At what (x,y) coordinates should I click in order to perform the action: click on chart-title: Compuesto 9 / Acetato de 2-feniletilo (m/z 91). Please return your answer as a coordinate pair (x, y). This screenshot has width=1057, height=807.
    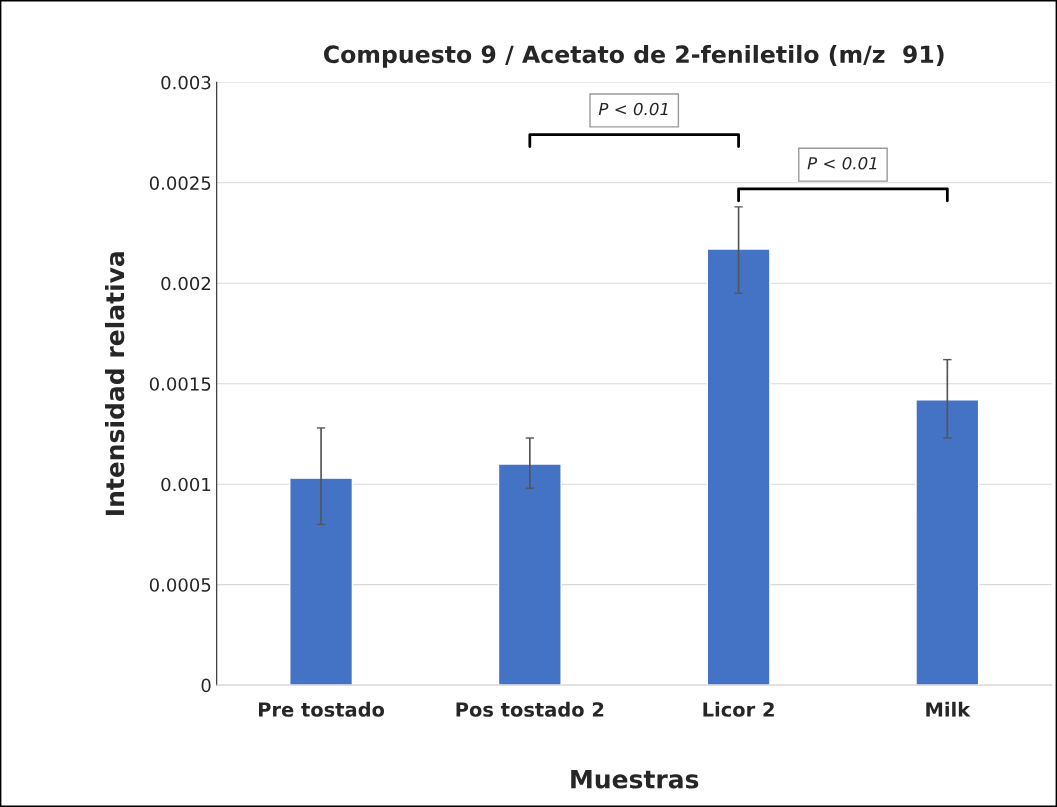
    Looking at the image, I should click on (633, 56).